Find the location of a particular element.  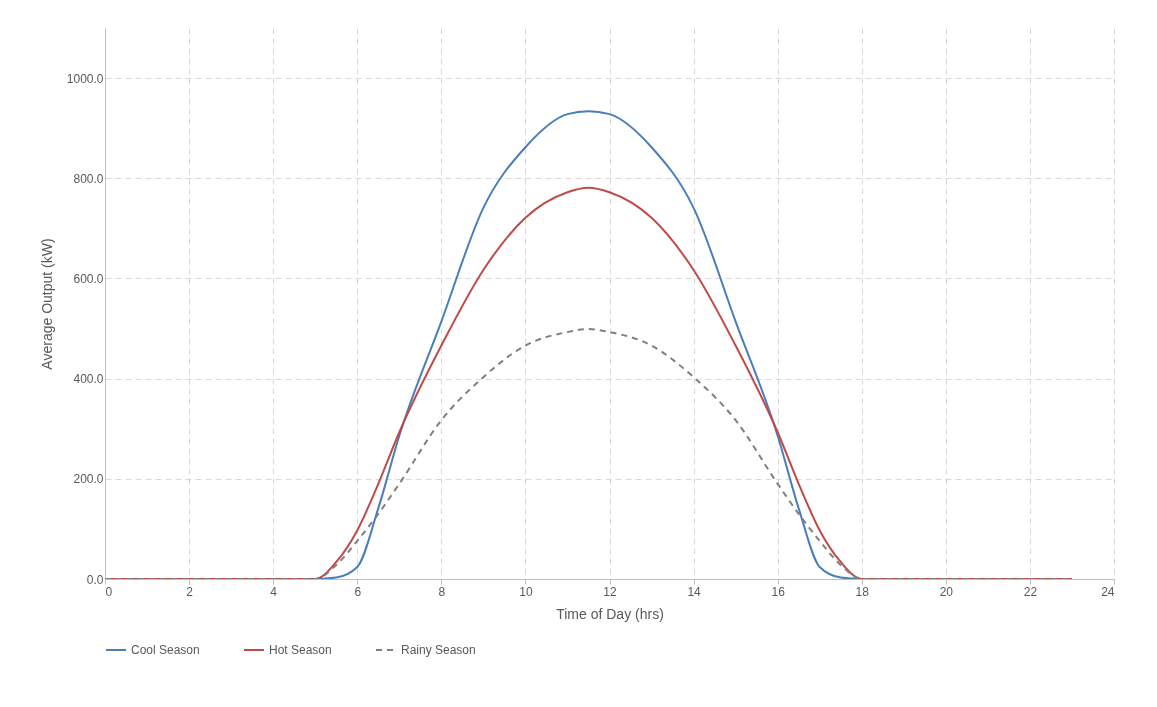

legend-label: Rainy Season is located at coordinates (438, 650).